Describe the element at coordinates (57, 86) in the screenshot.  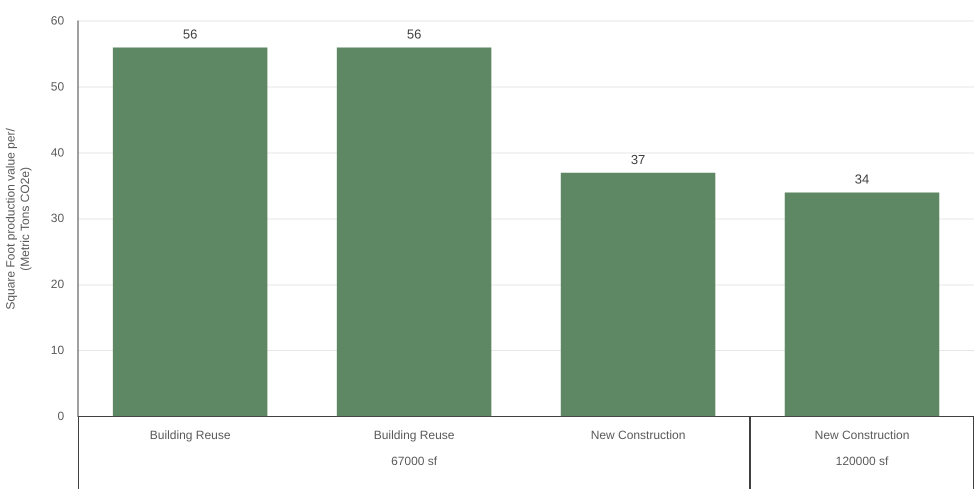
I see `y-tick-label: 50` at that location.